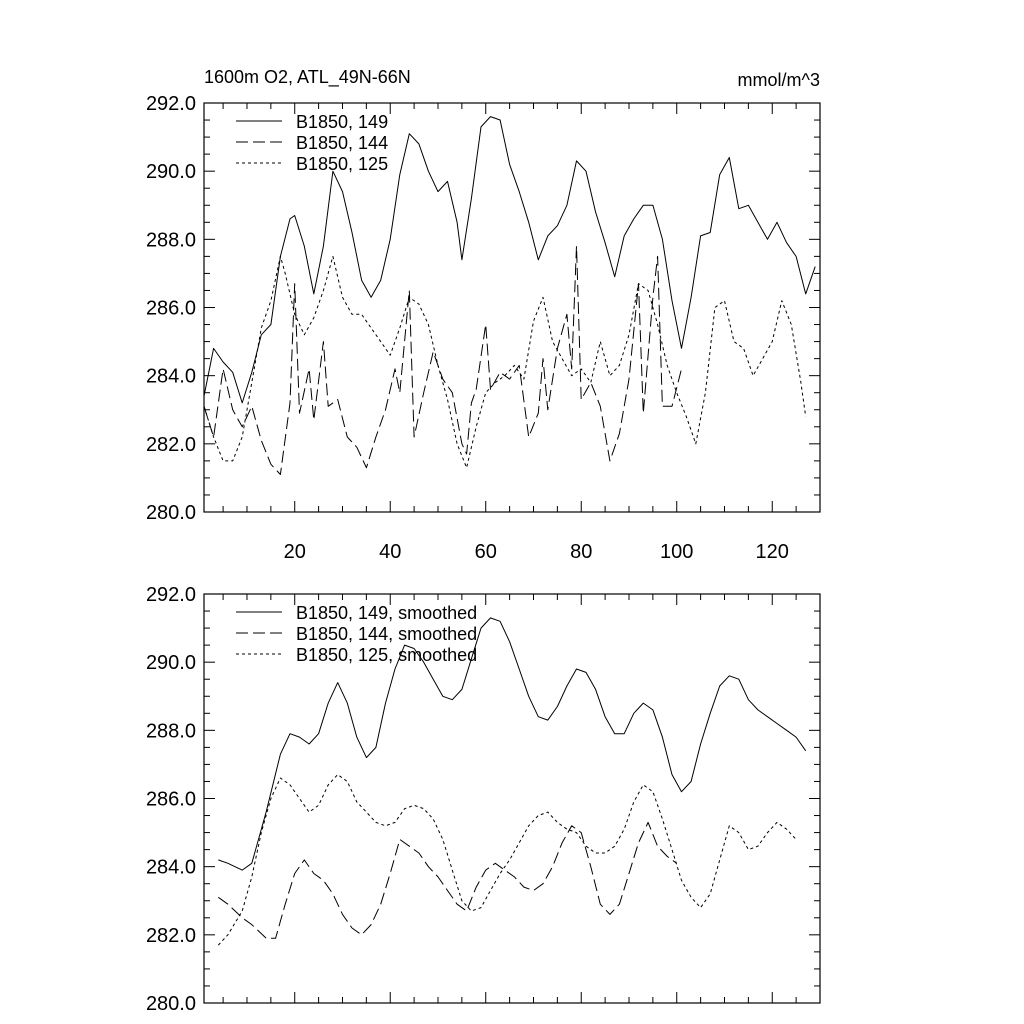 The width and height of the screenshot is (1024, 1024). I want to click on legend-label: B1850, 125, so click(342, 164).